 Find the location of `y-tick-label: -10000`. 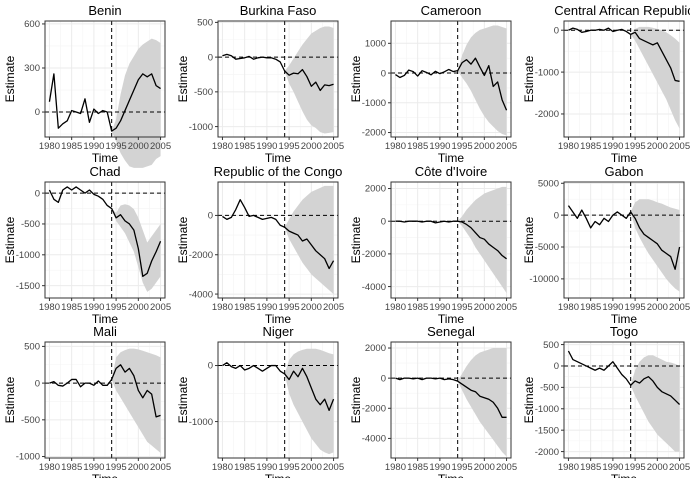

y-tick-label: -10000 is located at coordinates (544, 279).